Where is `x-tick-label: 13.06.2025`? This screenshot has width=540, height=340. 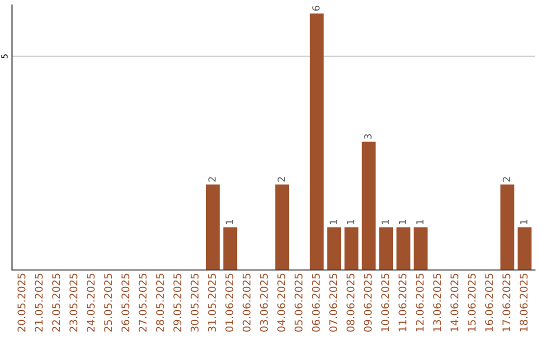
x-tick-label: 13.06.2025 is located at coordinates (437, 303).